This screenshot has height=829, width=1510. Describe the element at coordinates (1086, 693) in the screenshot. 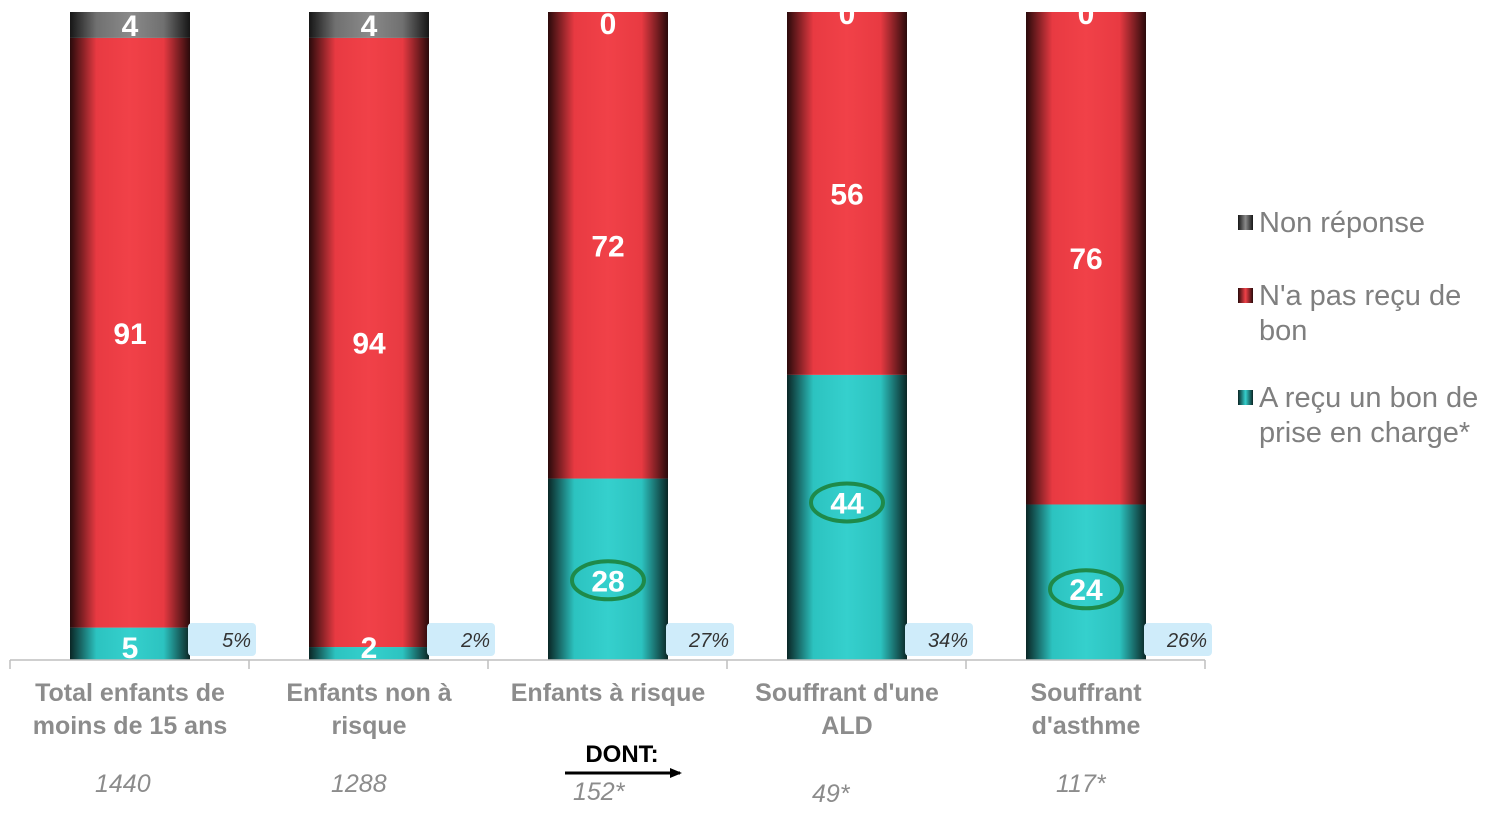

I see `category-label: Souffrant` at that location.